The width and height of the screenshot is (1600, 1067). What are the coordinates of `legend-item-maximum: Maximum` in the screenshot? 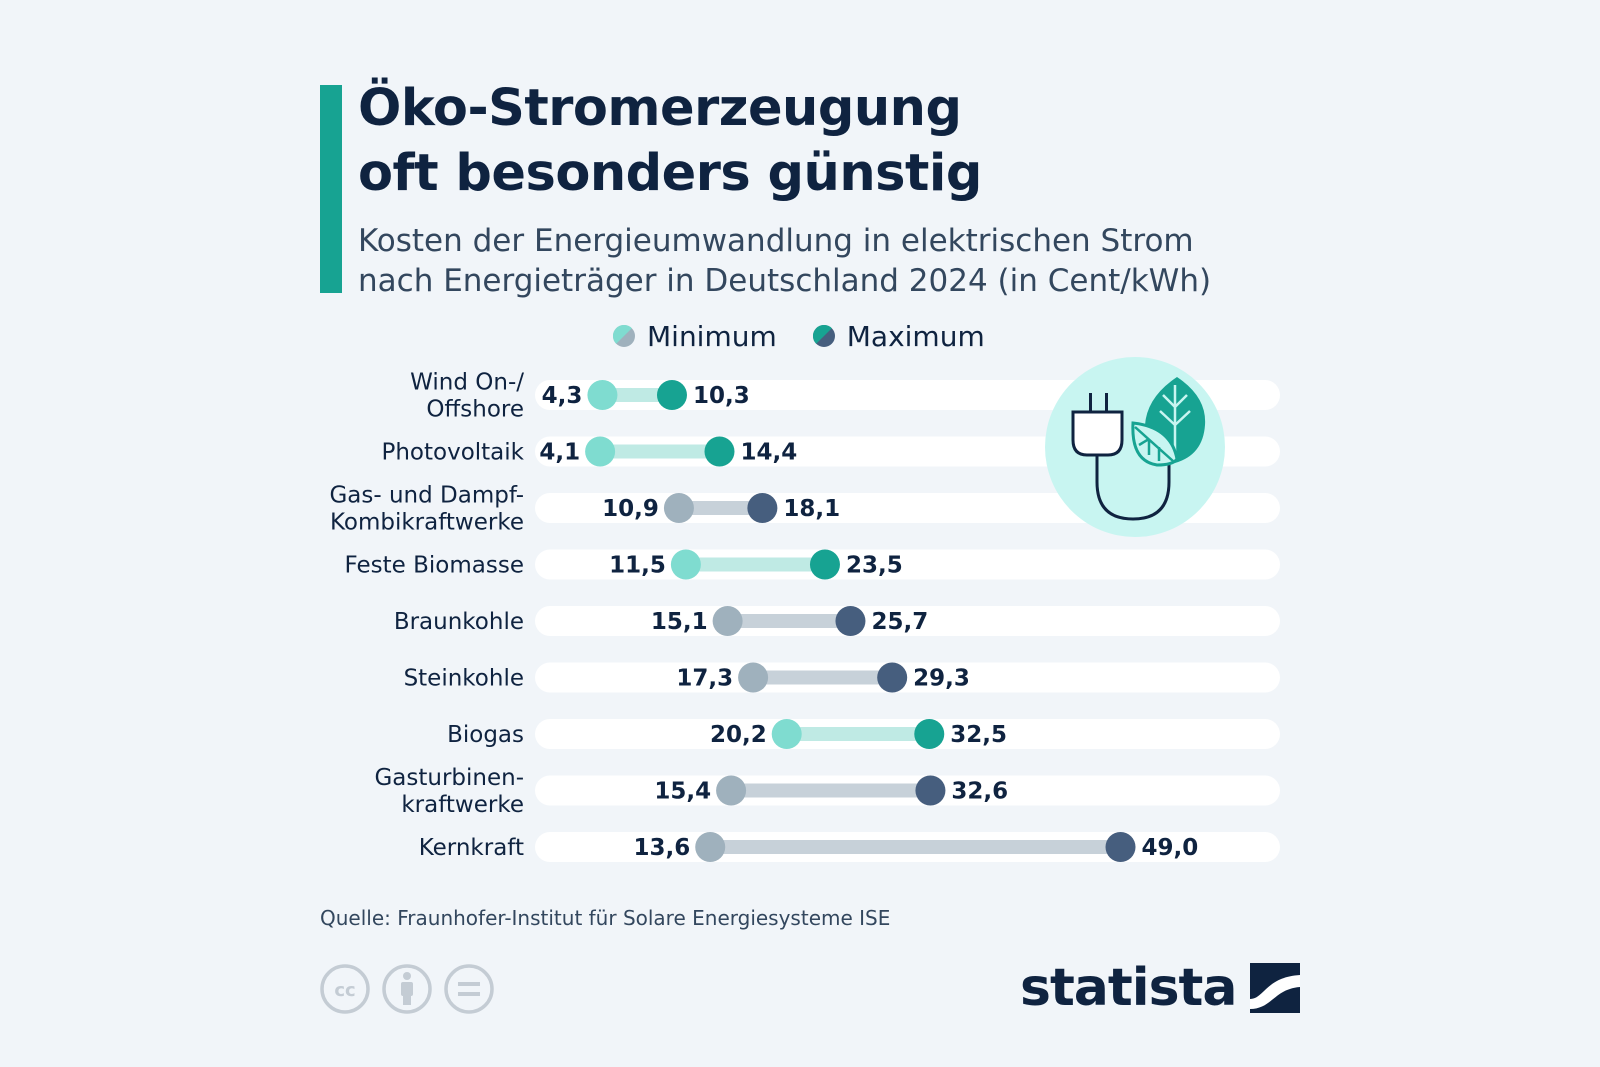 It's located at (898, 336).